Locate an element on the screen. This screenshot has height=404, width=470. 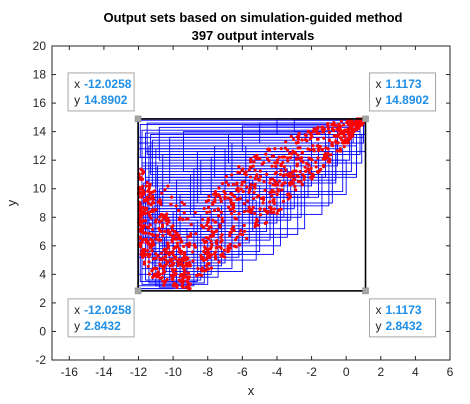
datatip: x 1.1173 y 14.8902 is located at coordinates (399, 97).